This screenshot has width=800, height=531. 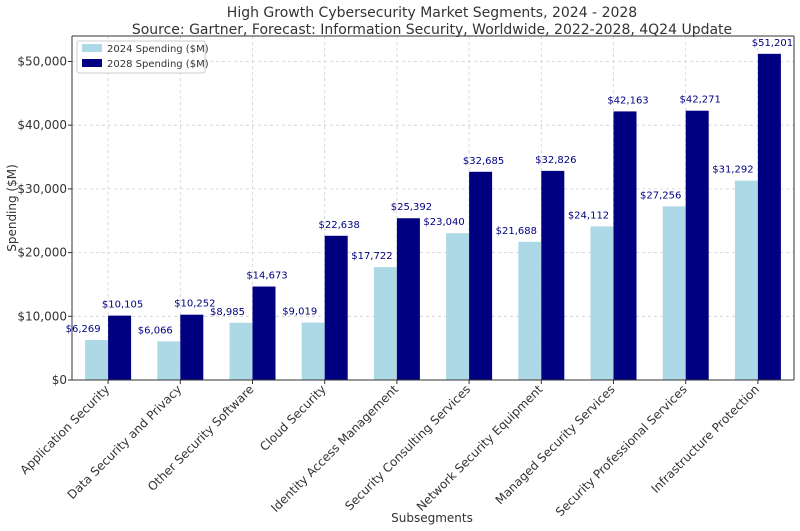 I want to click on data-label-2028: $25,392, so click(x=411, y=207).